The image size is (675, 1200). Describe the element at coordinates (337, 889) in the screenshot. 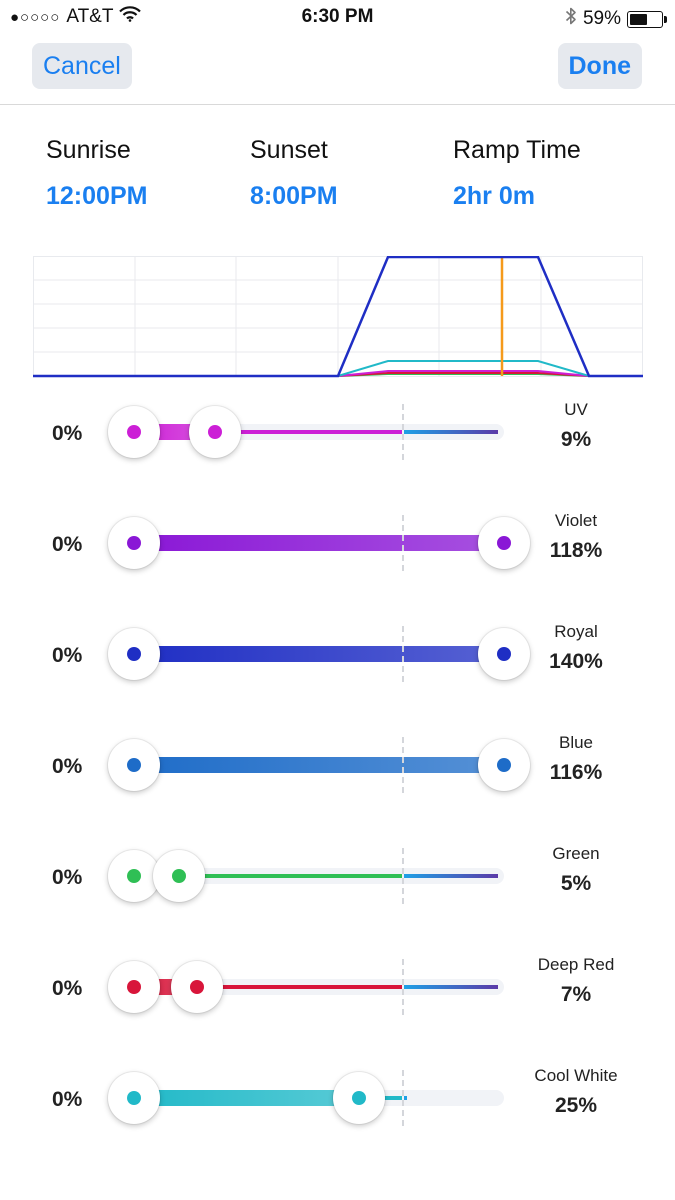

I see `channel-row-green: 0% Green 5%` at that location.